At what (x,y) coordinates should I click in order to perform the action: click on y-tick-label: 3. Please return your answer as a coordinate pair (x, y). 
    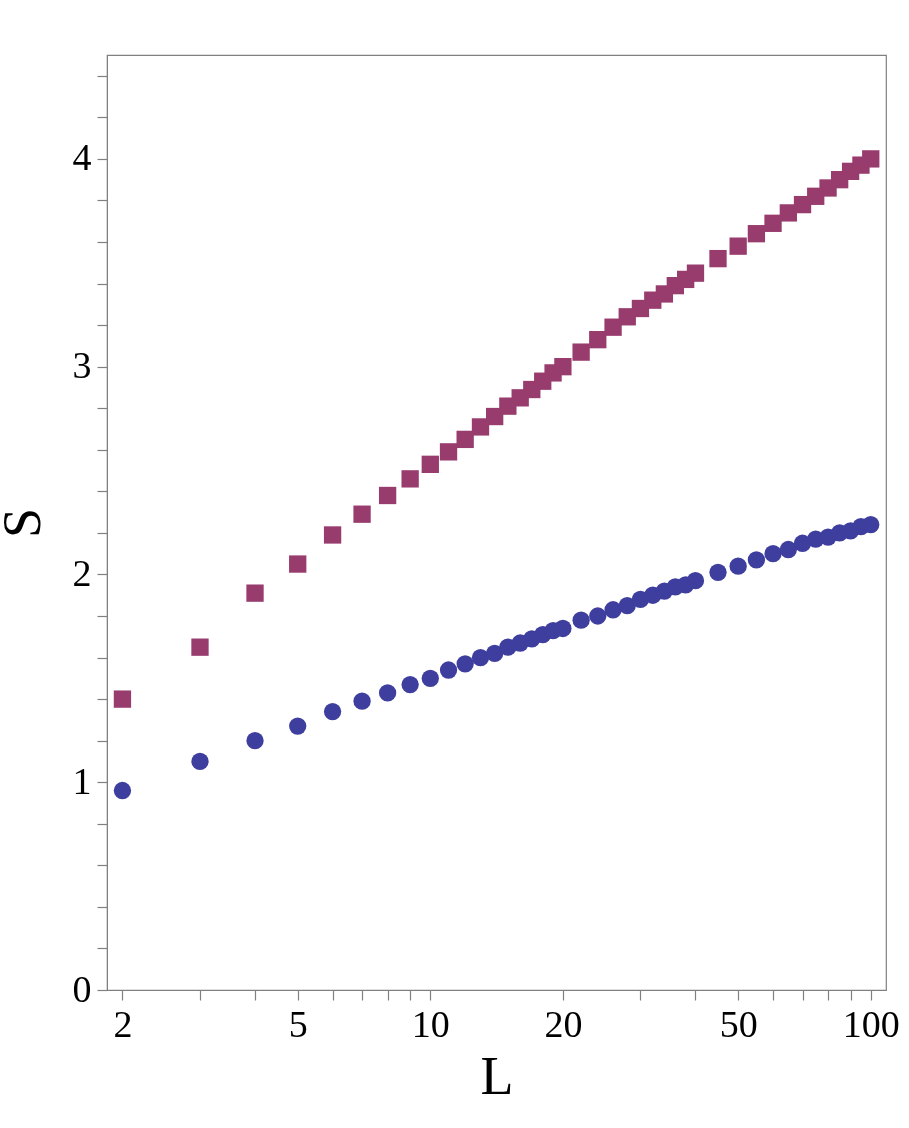
    Looking at the image, I should click on (82, 365).